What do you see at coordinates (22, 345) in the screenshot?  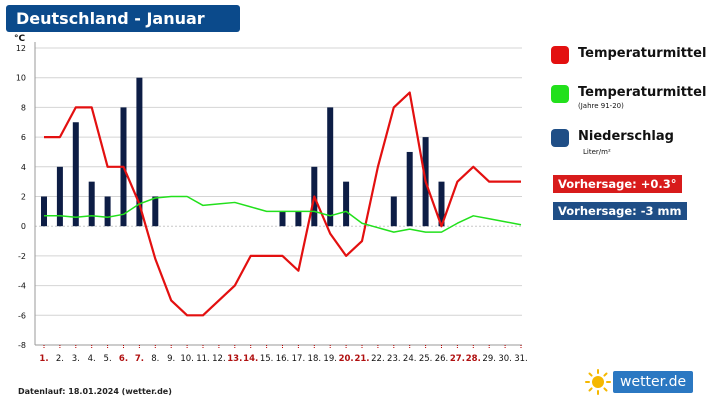 I see `y-tick-label: -8` at bounding box center [22, 345].